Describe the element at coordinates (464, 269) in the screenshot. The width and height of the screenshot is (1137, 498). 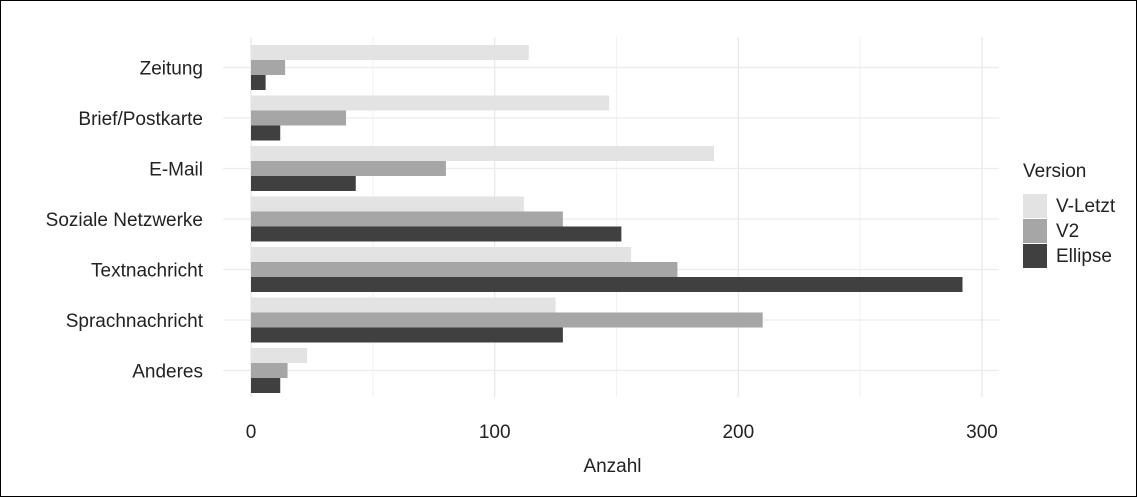
I see `bar-v2-textnachricht` at that location.